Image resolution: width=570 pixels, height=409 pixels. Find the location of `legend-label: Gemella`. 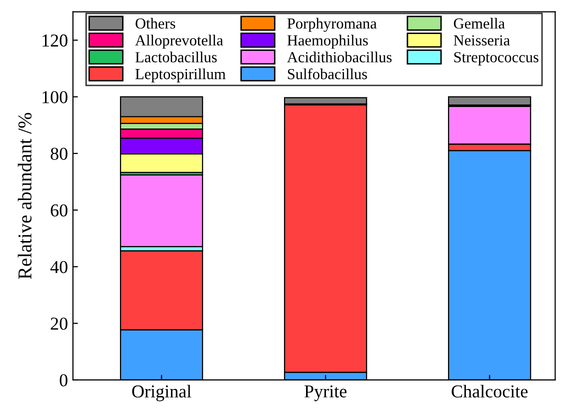

legend-label: Gemella is located at coordinates (479, 23).